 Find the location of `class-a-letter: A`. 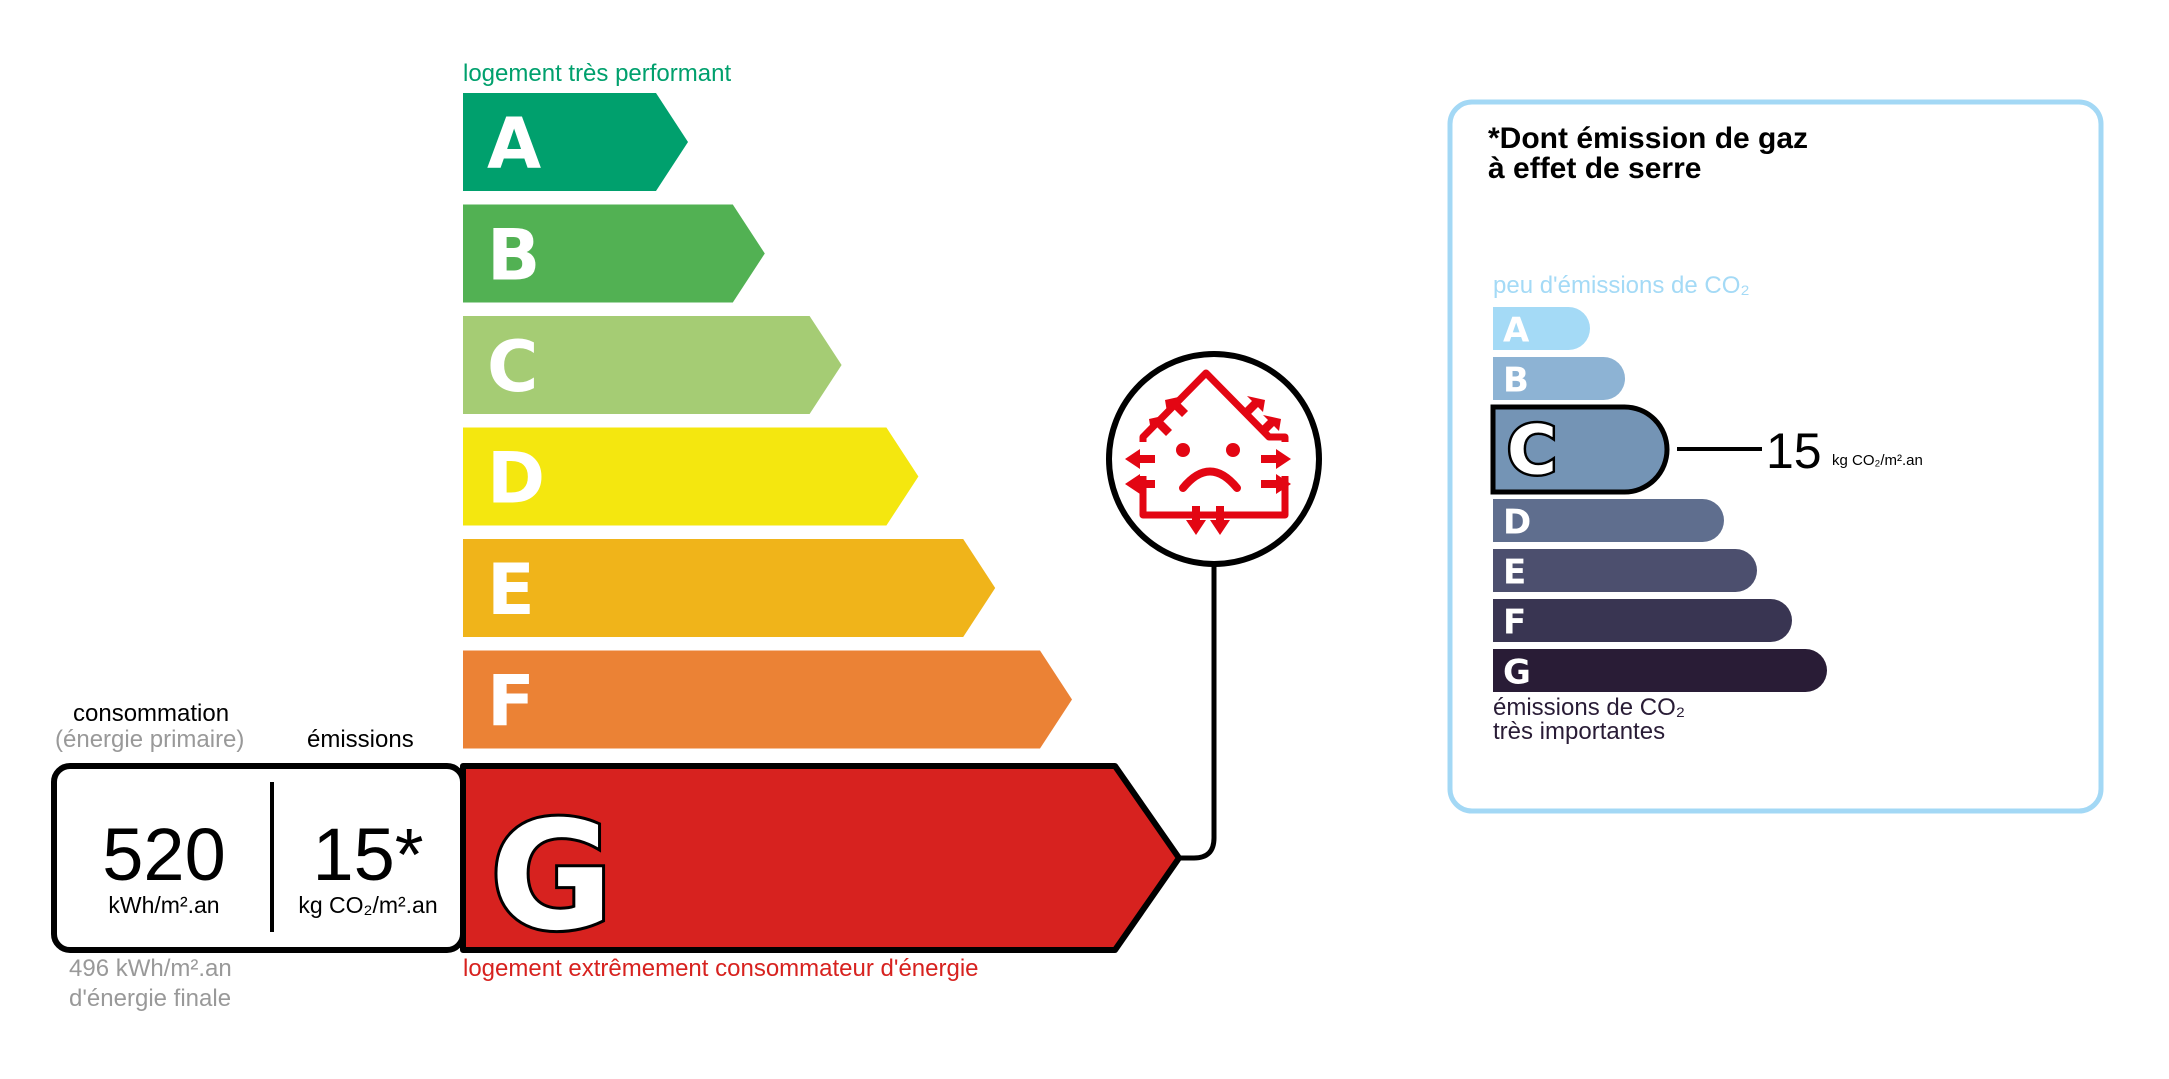

class-a-letter: A is located at coordinates (514, 144).